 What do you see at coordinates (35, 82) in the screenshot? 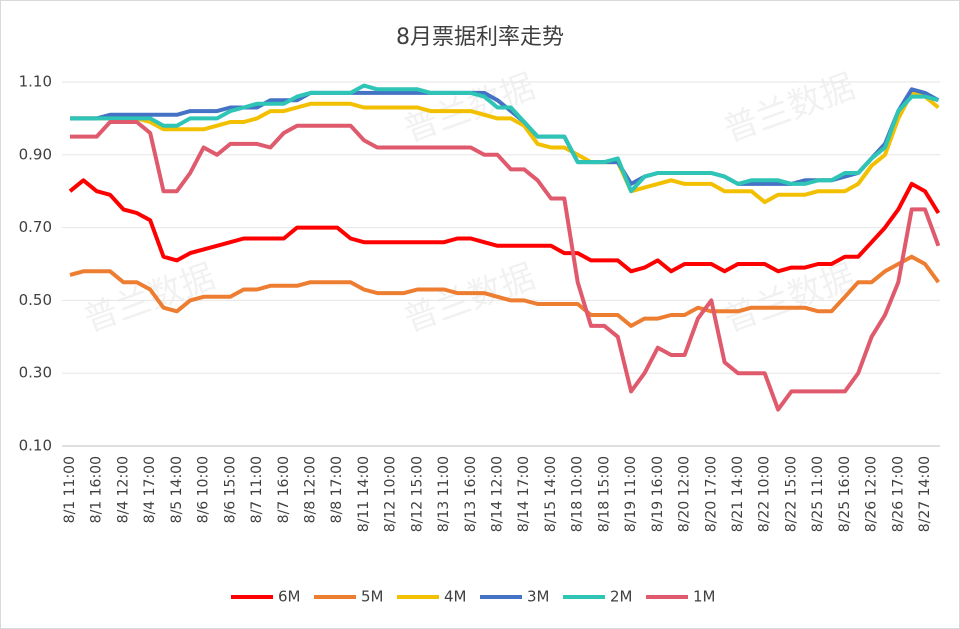
I see `y-tick-label: 1.10` at bounding box center [35, 82].